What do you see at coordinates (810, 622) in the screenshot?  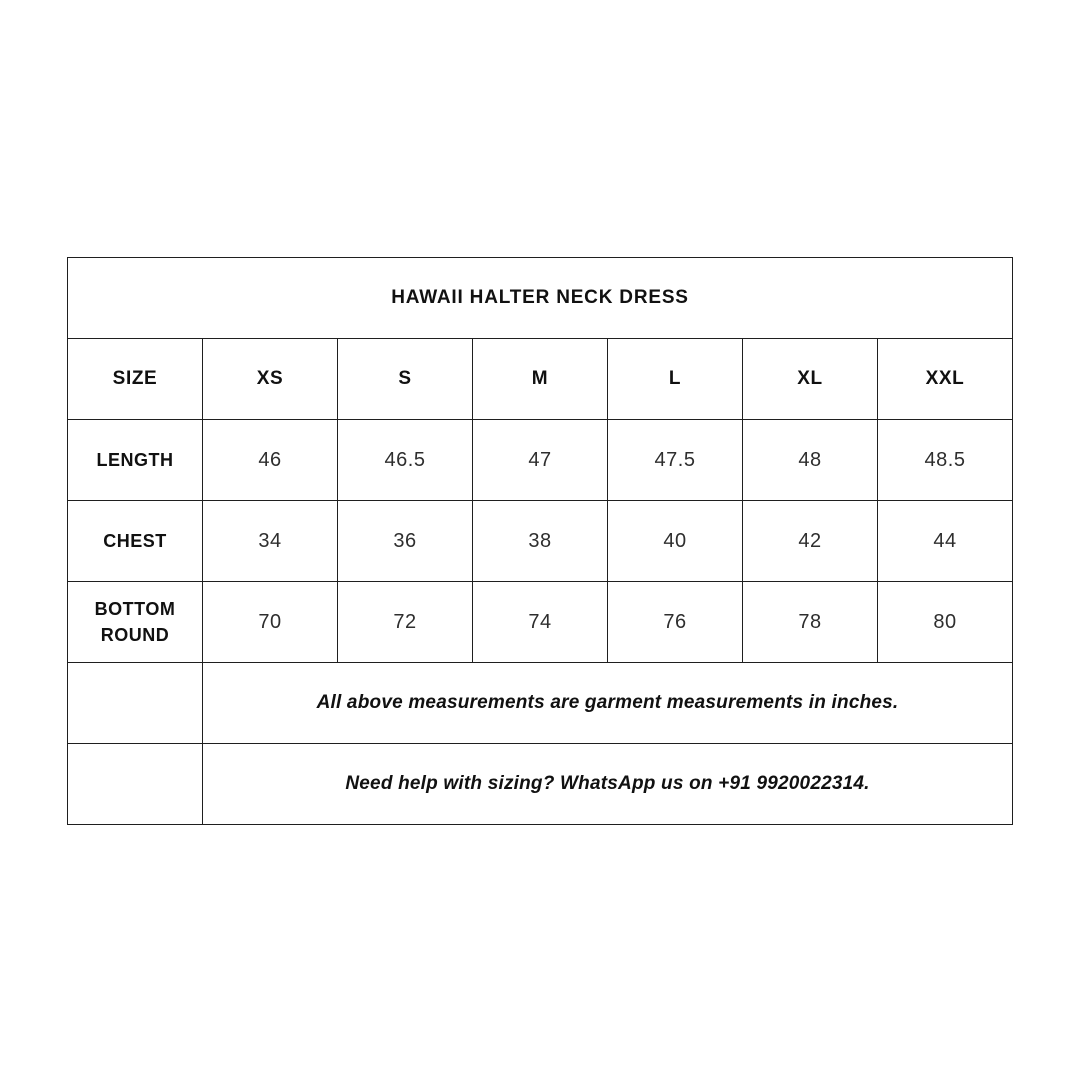 I see `measurement-value: 78` at bounding box center [810, 622].